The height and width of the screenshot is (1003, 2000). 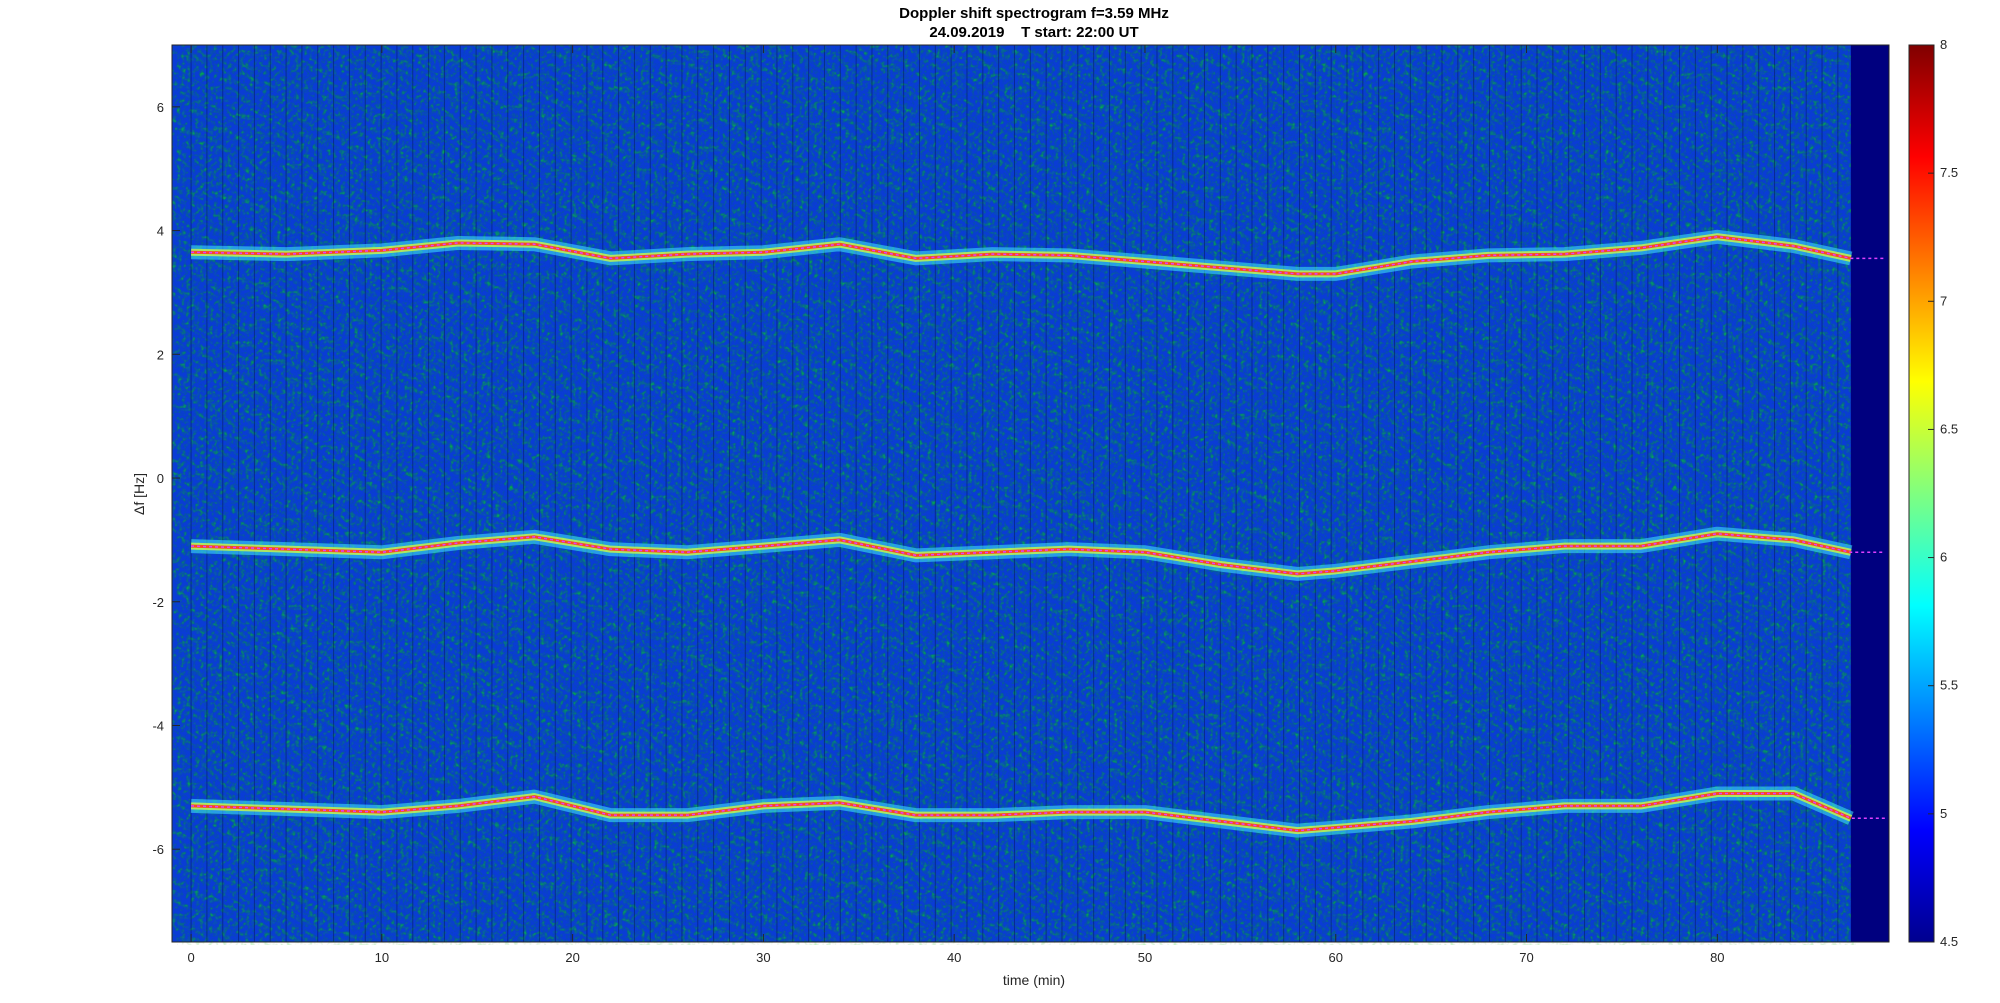 What do you see at coordinates (1869, 493) in the screenshot?
I see `no-data-region` at bounding box center [1869, 493].